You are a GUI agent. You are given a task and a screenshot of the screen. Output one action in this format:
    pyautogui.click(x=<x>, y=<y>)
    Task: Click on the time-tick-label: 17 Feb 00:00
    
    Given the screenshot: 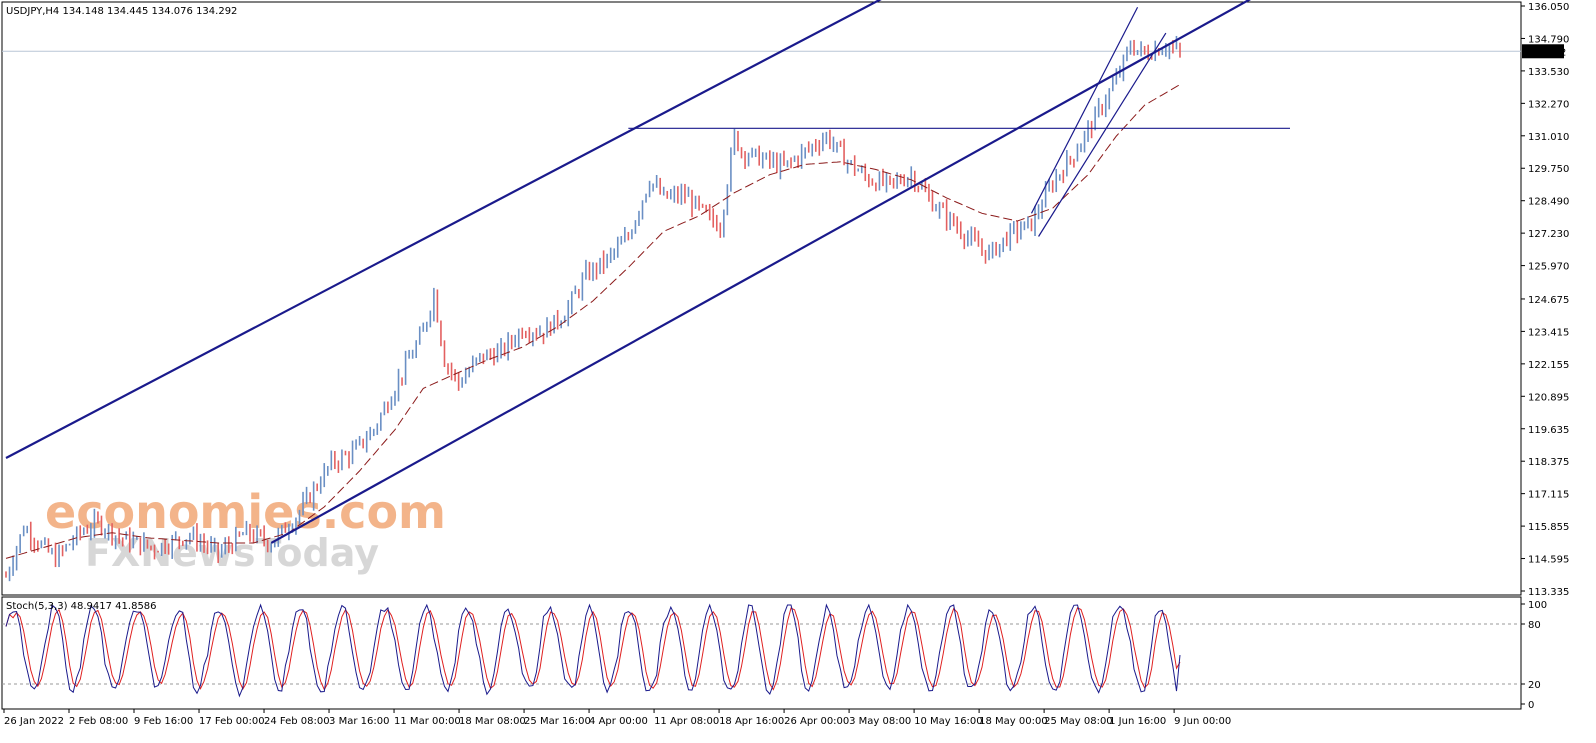 What is the action you would take?
    pyautogui.click(x=232, y=721)
    